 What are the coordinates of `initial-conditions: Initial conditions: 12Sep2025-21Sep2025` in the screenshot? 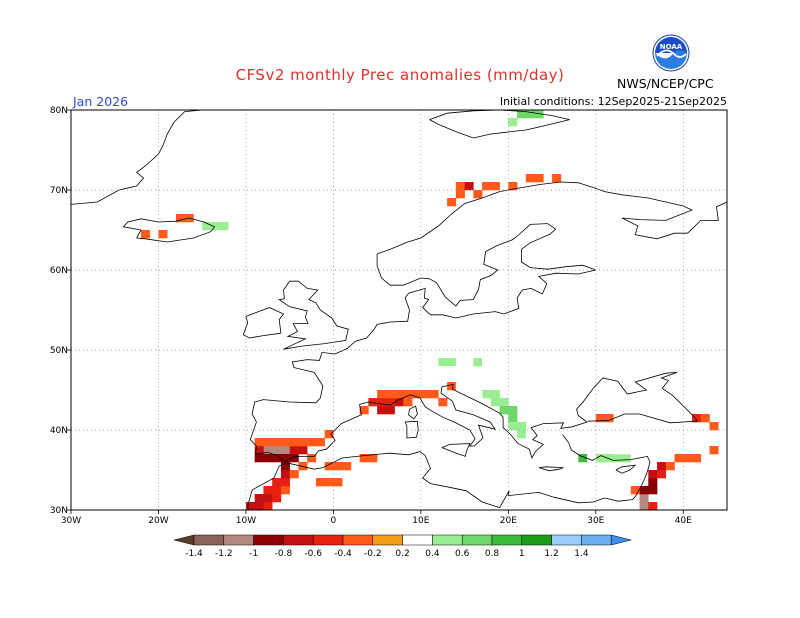 It's located at (613, 101).